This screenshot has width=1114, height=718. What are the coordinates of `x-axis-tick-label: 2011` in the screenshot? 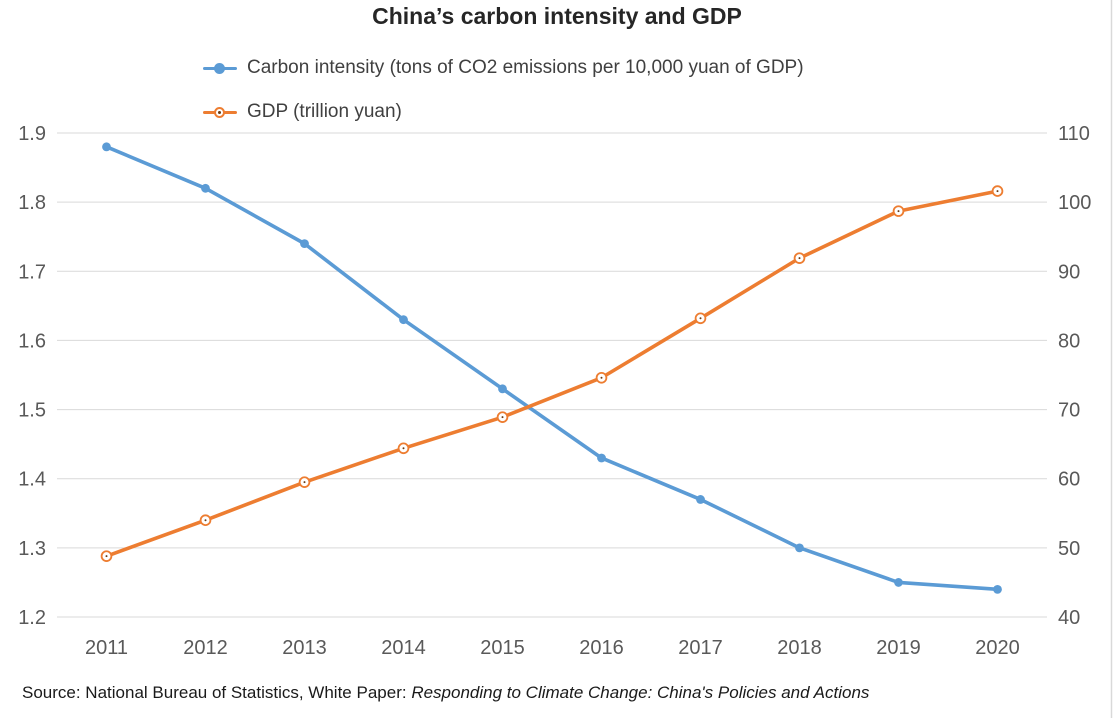 It's located at (106, 648).